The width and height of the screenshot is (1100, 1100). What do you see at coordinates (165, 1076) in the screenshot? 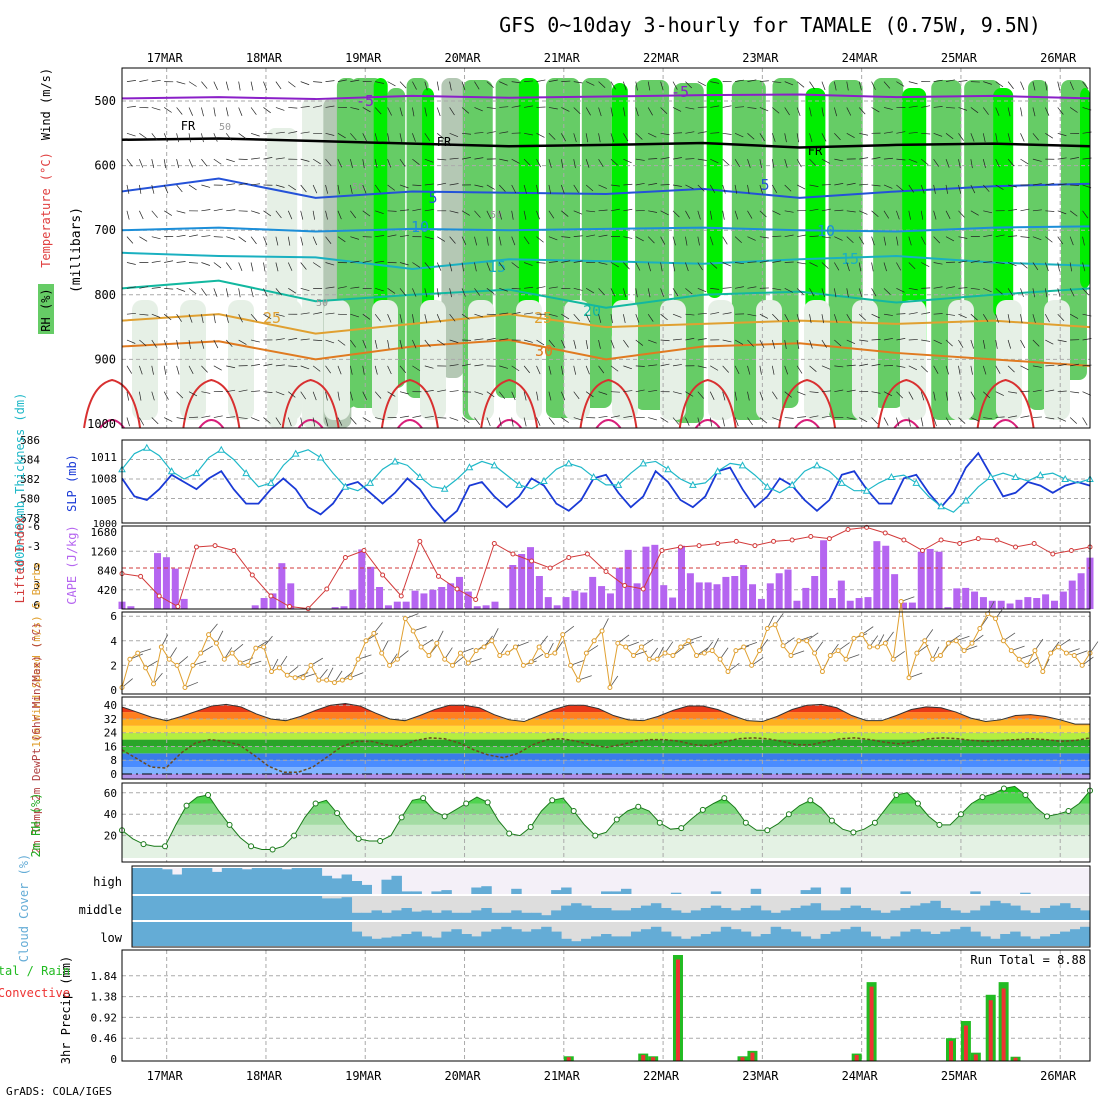
I see `x-tick-label-bottom: 17MAR` at bounding box center [165, 1076].